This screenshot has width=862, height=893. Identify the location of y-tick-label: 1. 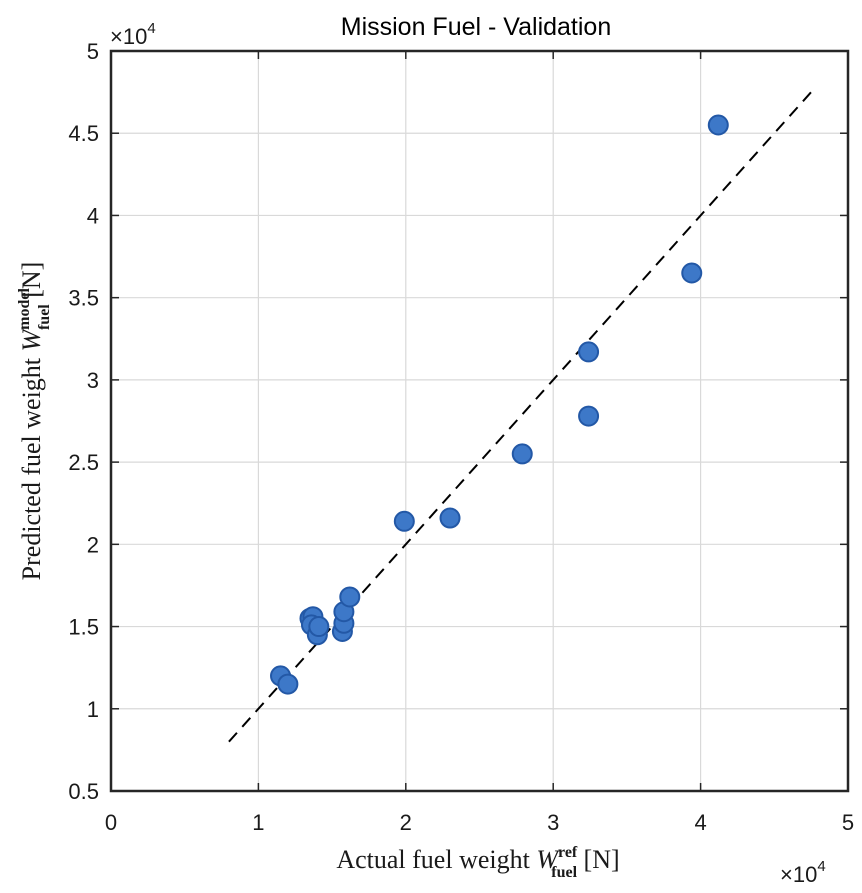
(93, 709).